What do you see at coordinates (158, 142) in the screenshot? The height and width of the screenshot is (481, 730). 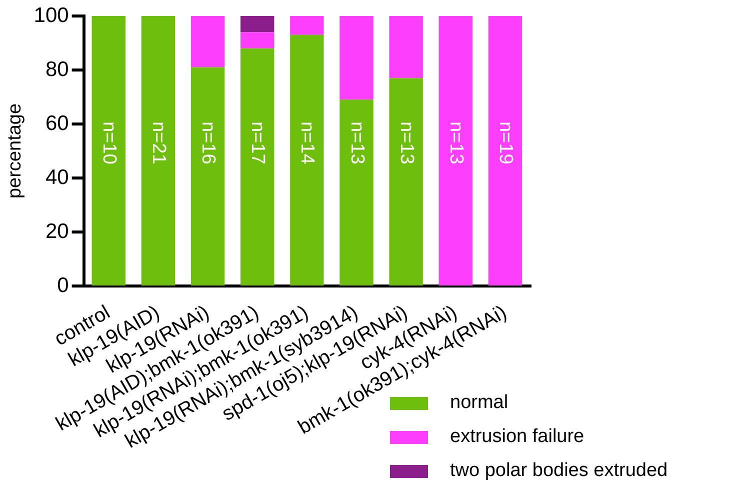 I see `annotation: n=21` at bounding box center [158, 142].